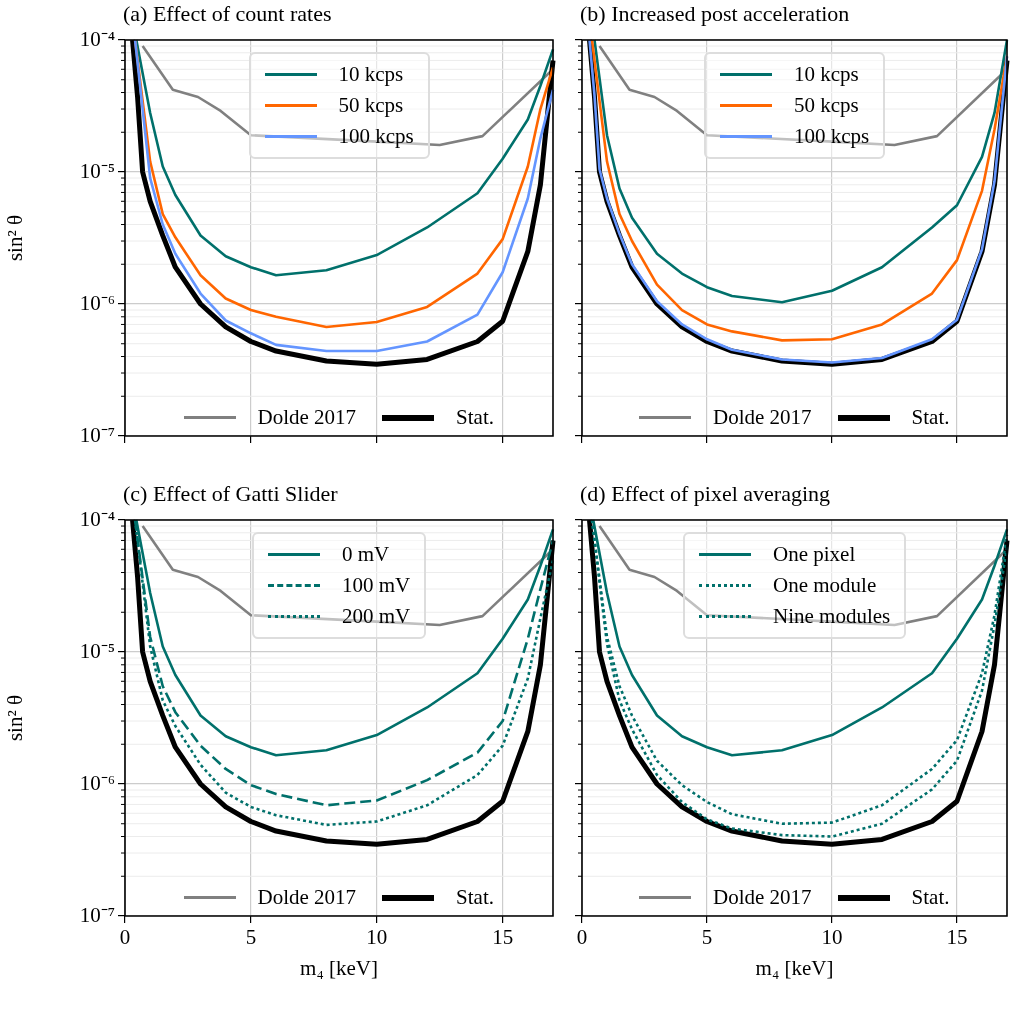  What do you see at coordinates (832, 616) in the screenshot?
I see `legend-label: Nine modules` at bounding box center [832, 616].